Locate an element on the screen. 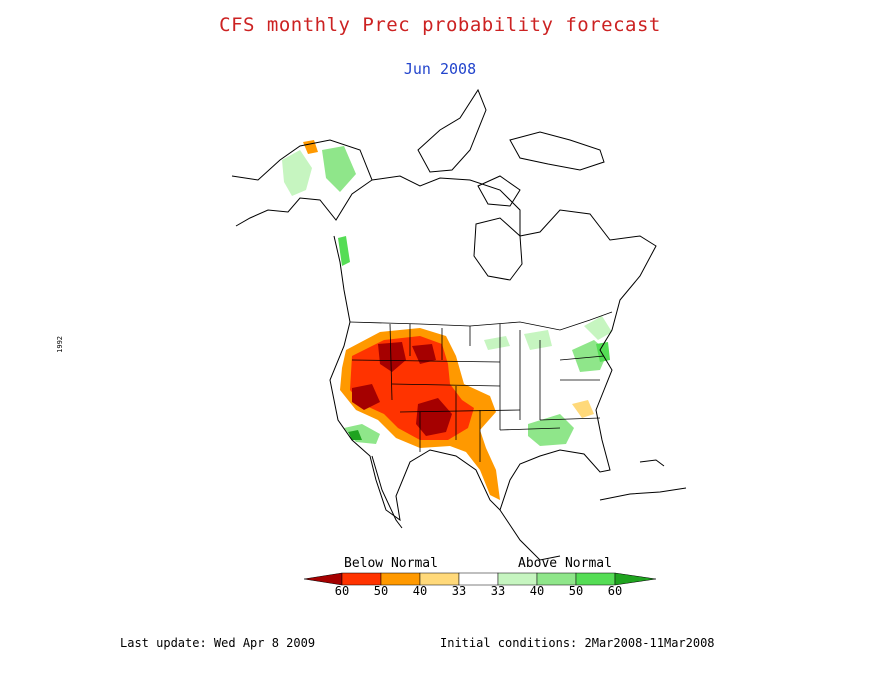 Image resolution: width=880 pixels, height=680 pixels. initial-conditions-text: Initial conditions: 2Mar2008-11Mar2008 is located at coordinates (577, 643).